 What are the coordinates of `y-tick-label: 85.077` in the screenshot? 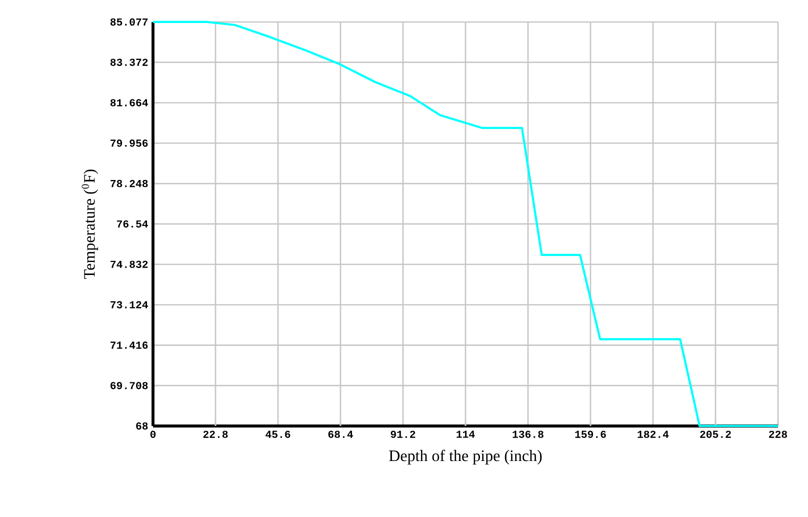 It's located at (129, 22).